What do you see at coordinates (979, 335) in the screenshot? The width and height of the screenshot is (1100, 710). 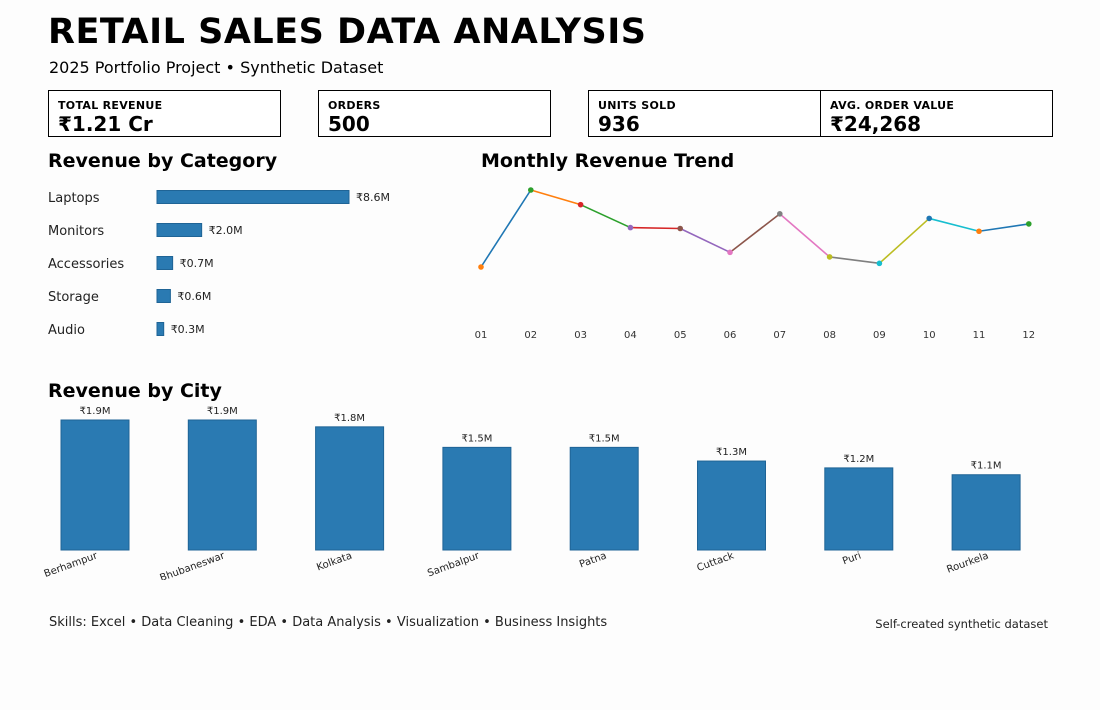 I see `month-tick-label: 11` at bounding box center [979, 335].